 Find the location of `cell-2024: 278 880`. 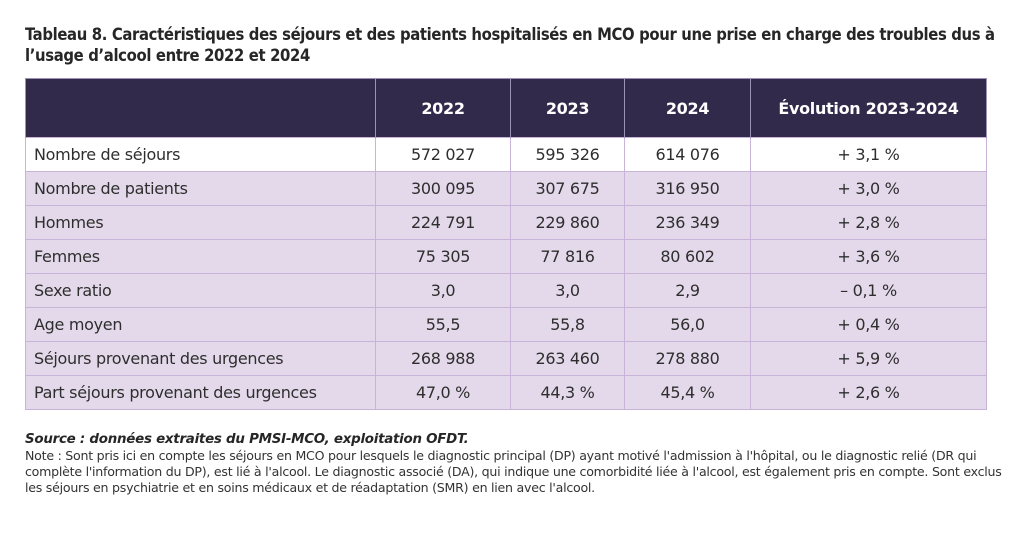

cell-2024: 278 880 is located at coordinates (687, 358).